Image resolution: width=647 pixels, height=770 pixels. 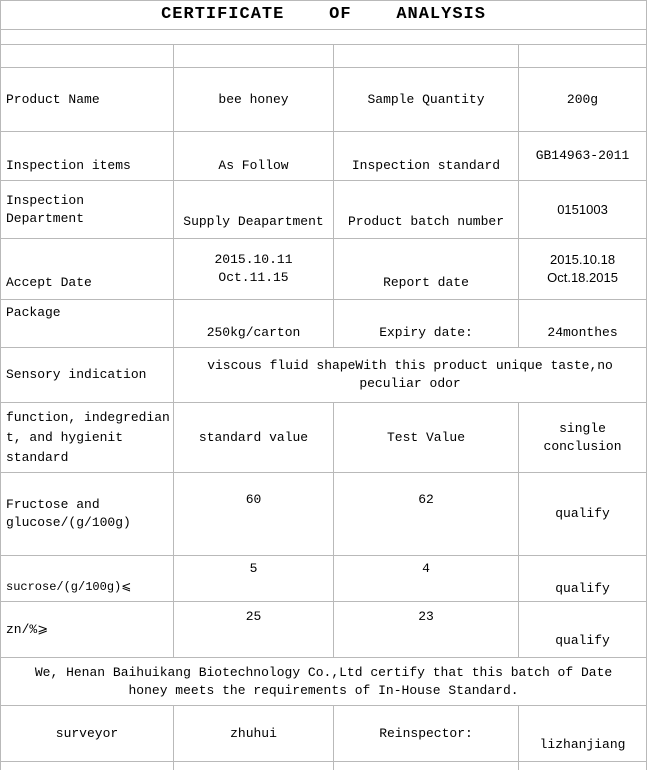 I want to click on inspection-department-label: Inspection Department, so click(x=87, y=209).